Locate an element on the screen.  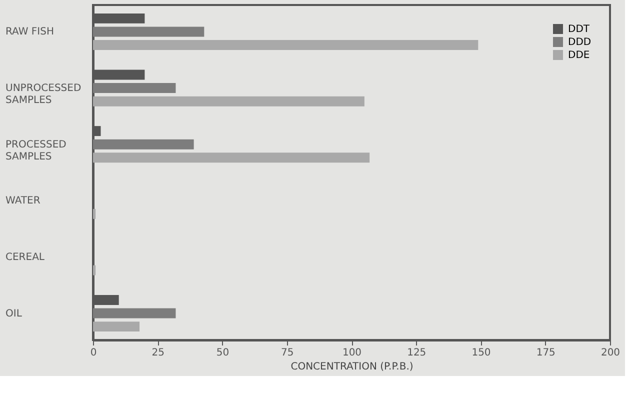
x-tick-label: 50 is located at coordinates (223, 353).